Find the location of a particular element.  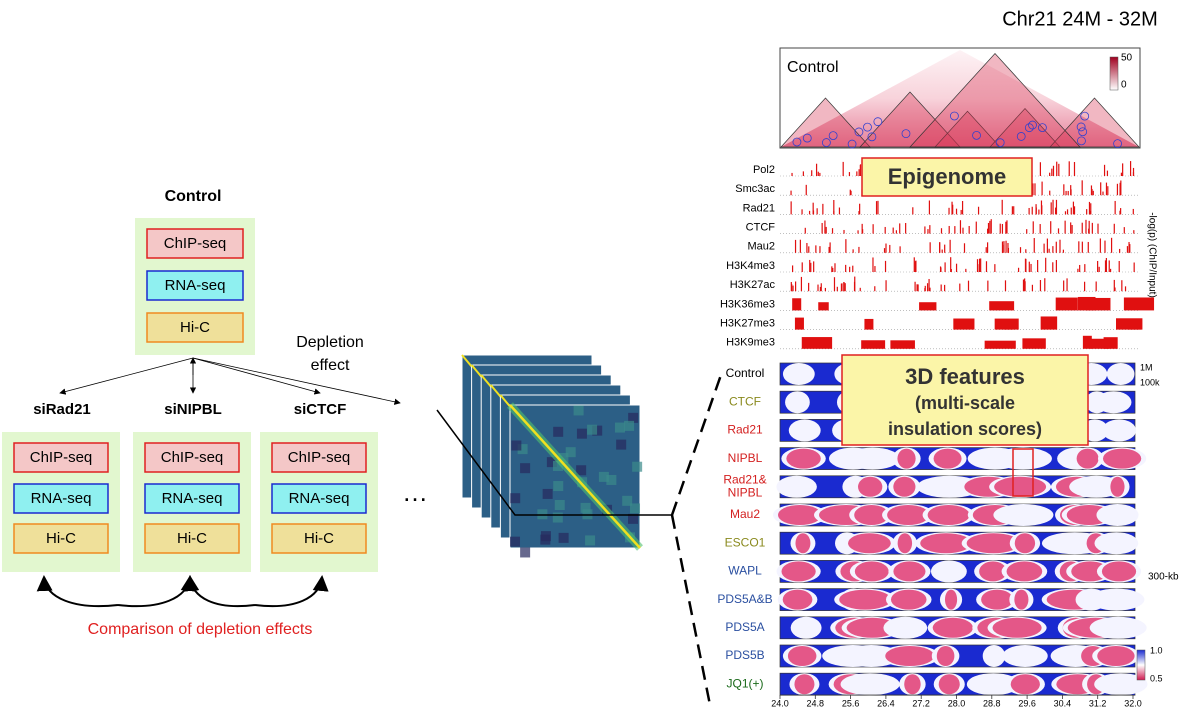

row-label: Rad21& is located at coordinates (744, 479).